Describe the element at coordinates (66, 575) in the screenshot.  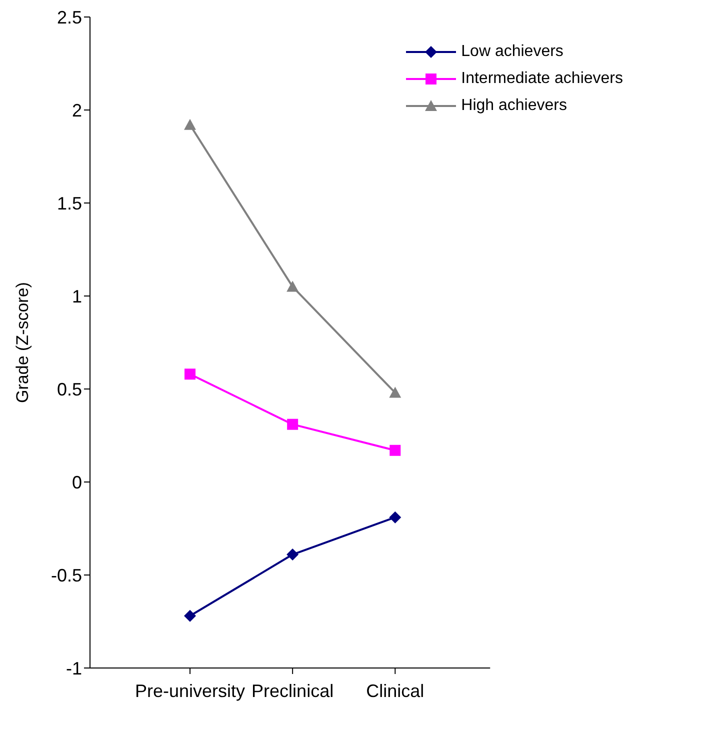
I see `y-tick-label: -0.5` at that location.